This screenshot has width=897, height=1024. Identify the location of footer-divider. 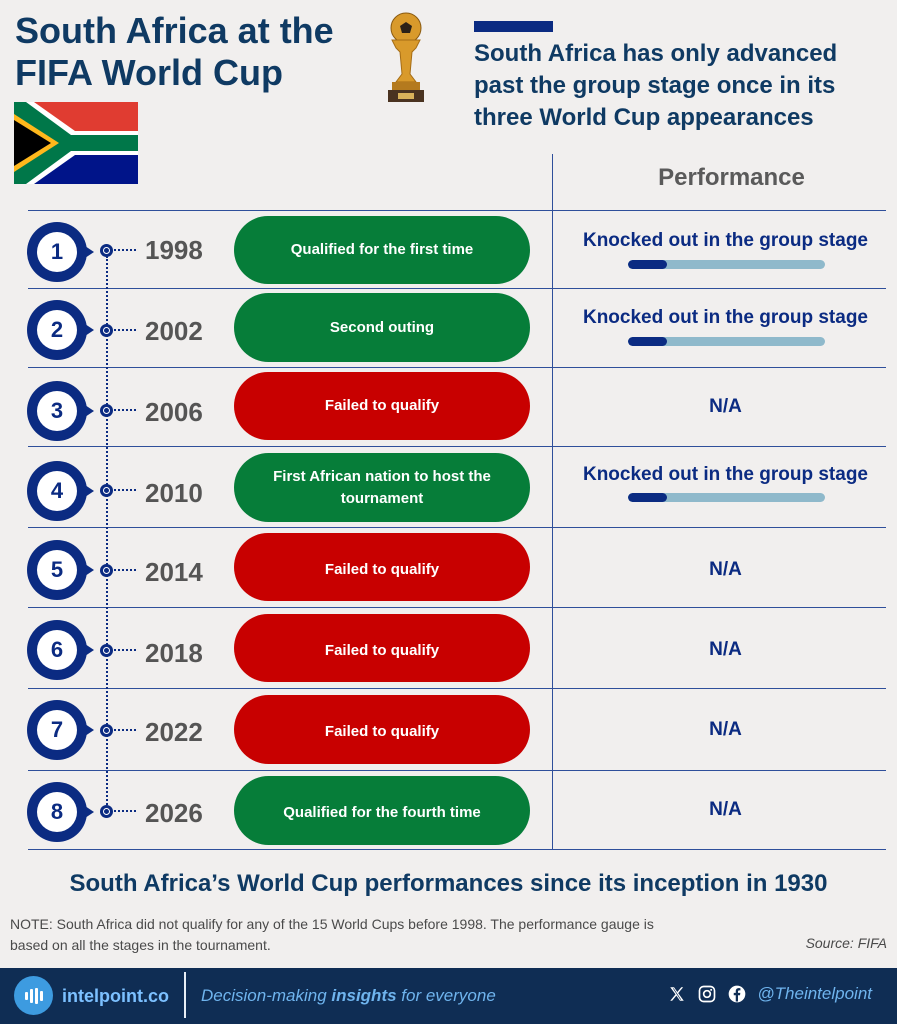
(185, 995).